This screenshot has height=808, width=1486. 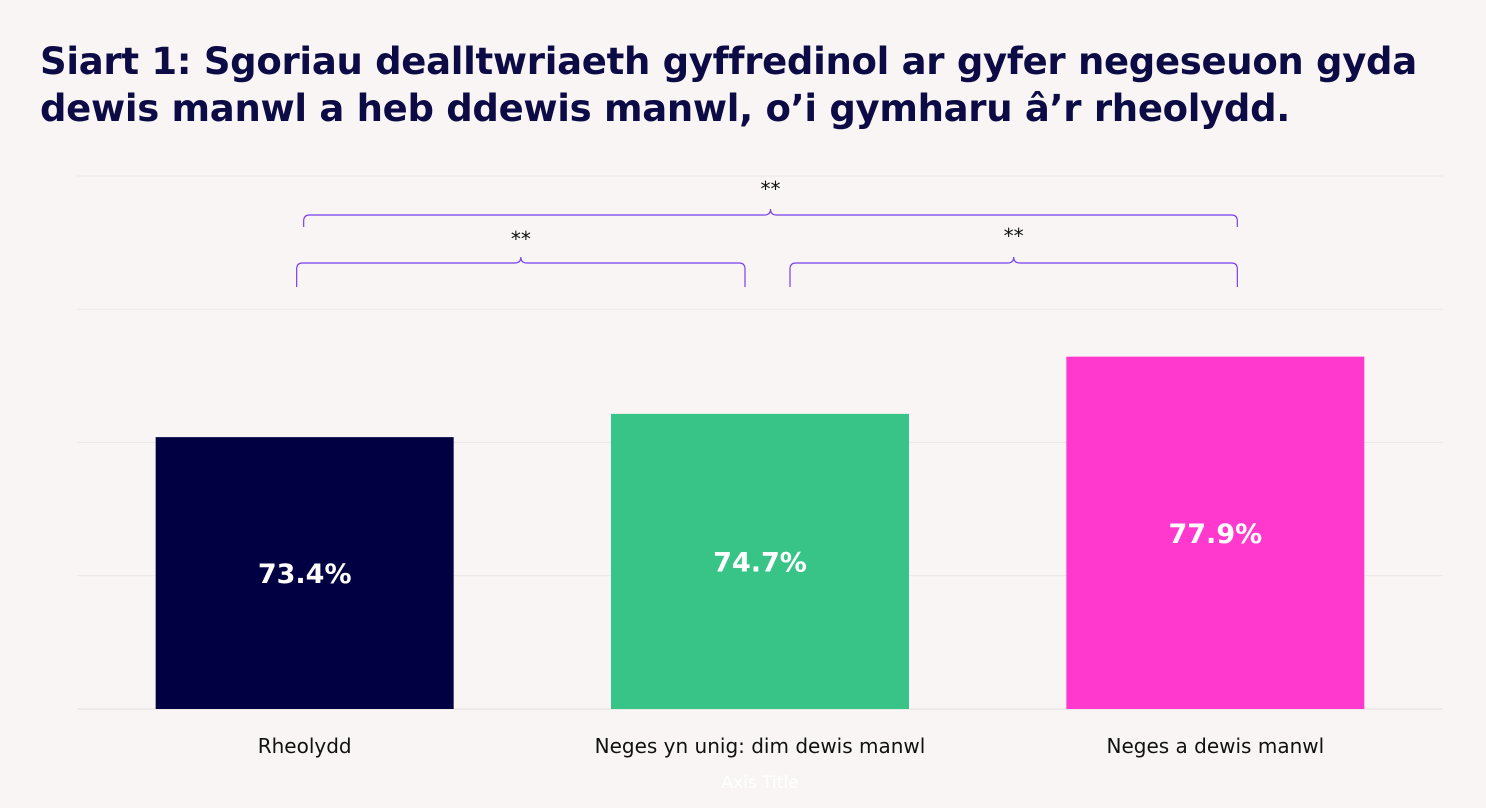 I want to click on data-label: 73.4%, so click(x=305, y=574).